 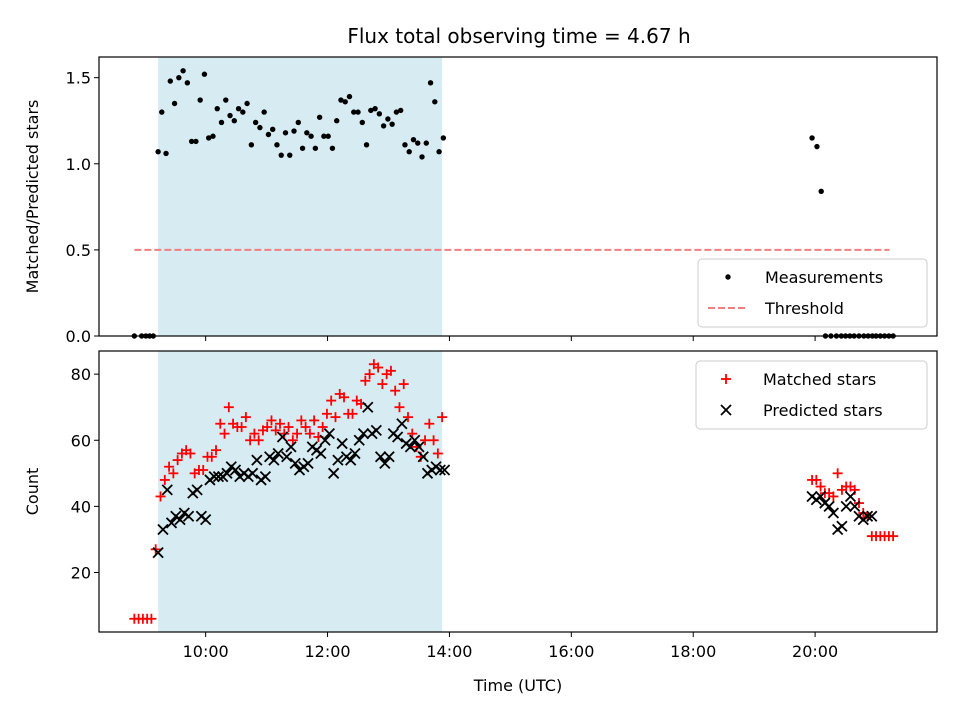 What do you see at coordinates (824, 277) in the screenshot?
I see `legend-label-measurements: Measurements` at bounding box center [824, 277].